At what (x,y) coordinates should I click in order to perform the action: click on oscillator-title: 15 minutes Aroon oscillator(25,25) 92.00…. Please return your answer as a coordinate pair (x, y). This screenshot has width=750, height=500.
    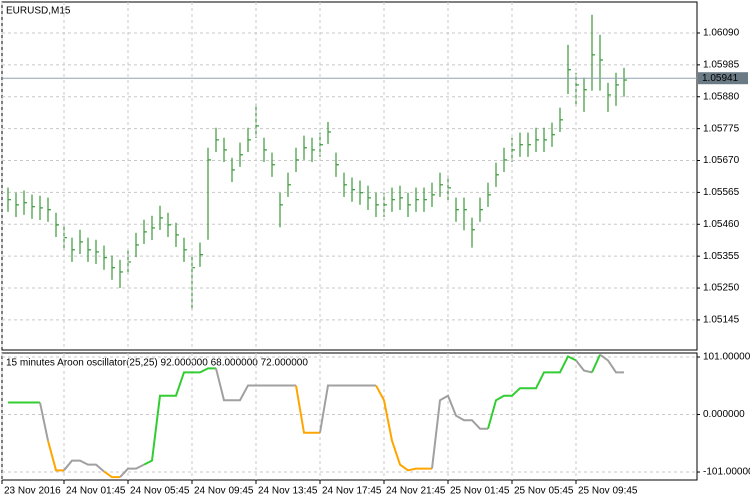
    Looking at the image, I should click on (157, 363).